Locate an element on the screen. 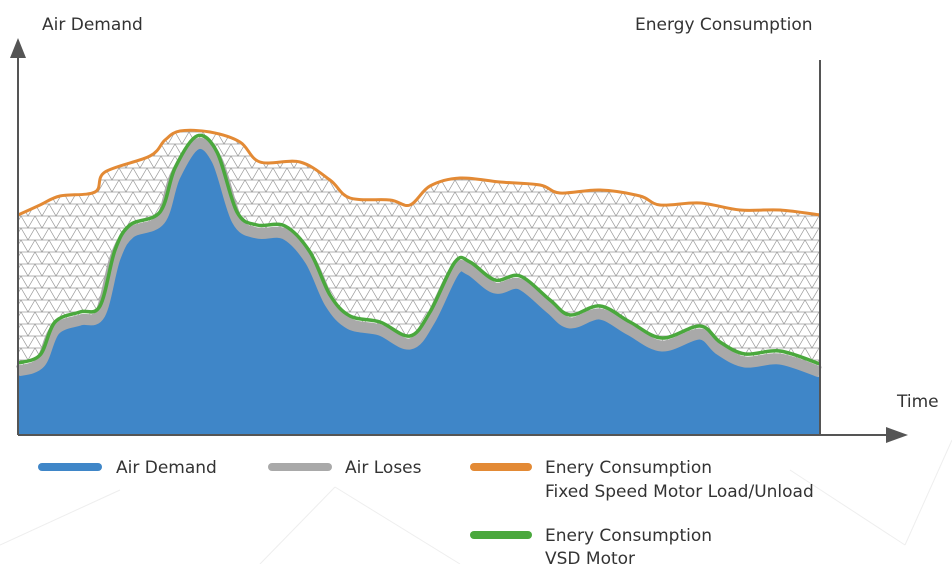 The width and height of the screenshot is (952, 564). legend-label: Fixed Speed Motor Load/Unload is located at coordinates (679, 492).